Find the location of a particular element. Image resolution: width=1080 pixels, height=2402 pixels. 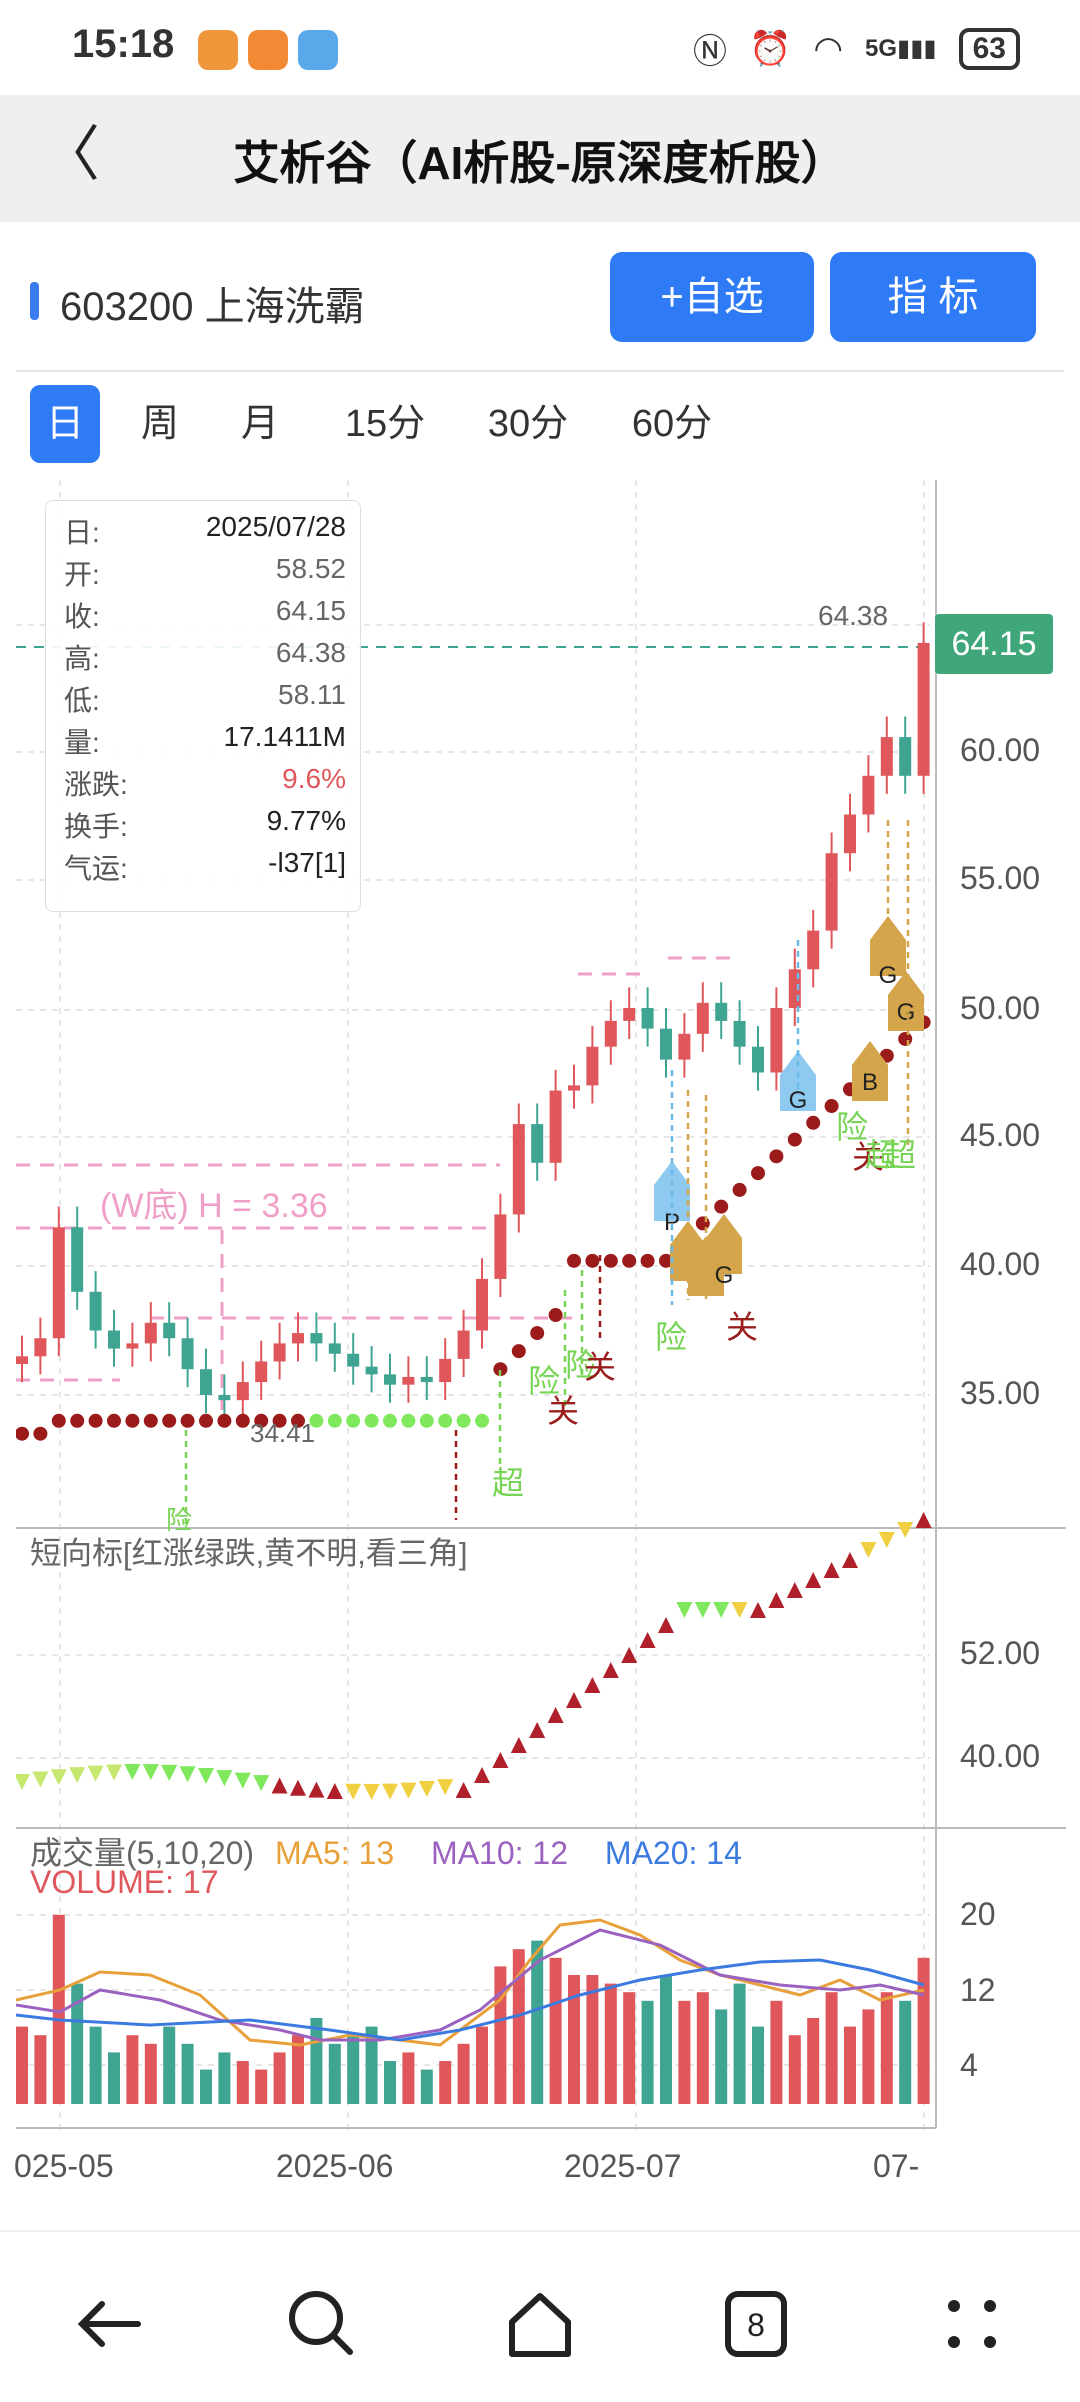

add-watchlist-button: +自选 is located at coordinates (712, 297).